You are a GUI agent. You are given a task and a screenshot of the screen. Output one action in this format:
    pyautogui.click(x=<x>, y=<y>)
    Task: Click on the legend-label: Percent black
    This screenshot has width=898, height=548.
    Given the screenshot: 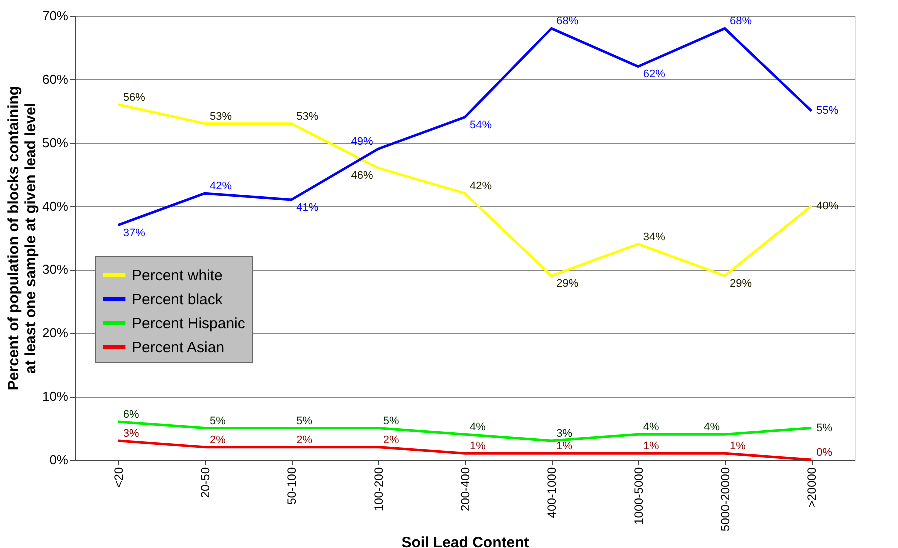 What is the action you would take?
    pyautogui.click(x=178, y=300)
    